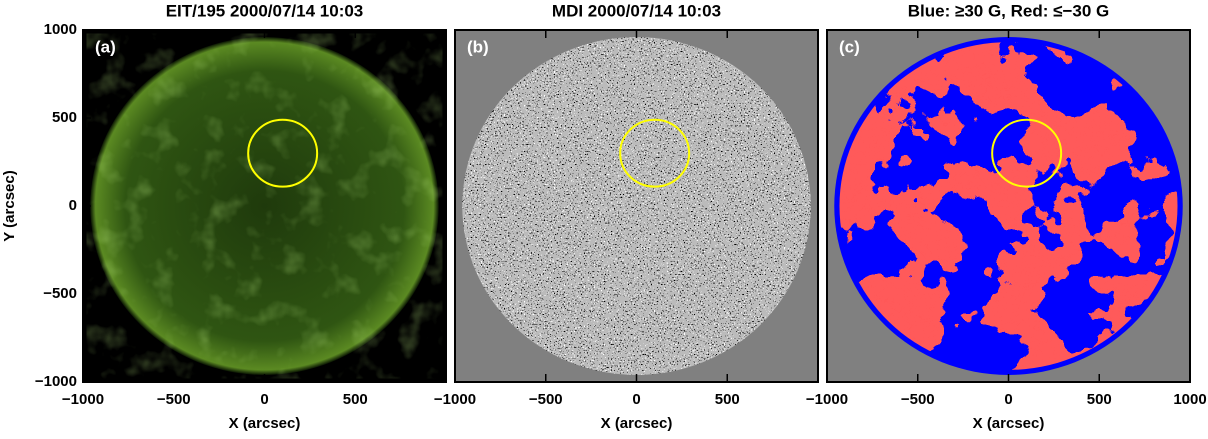 The image size is (1208, 439). What do you see at coordinates (478, 46) in the screenshot?
I see `panel-label: (b)` at bounding box center [478, 46].